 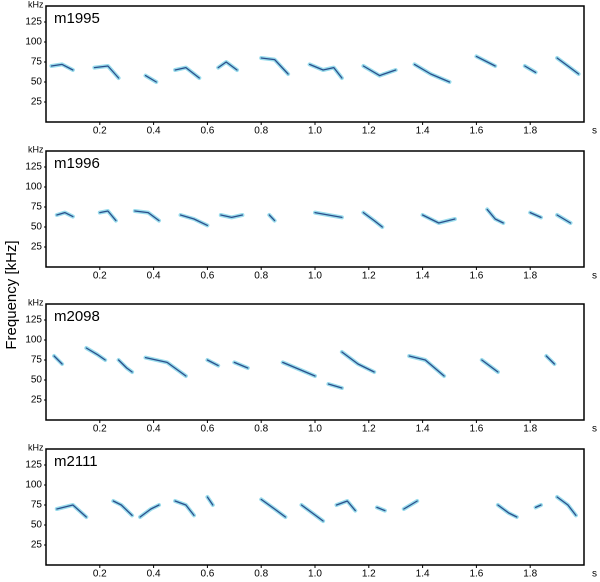 I want to click on panel-title: m1995, so click(x=77, y=18).